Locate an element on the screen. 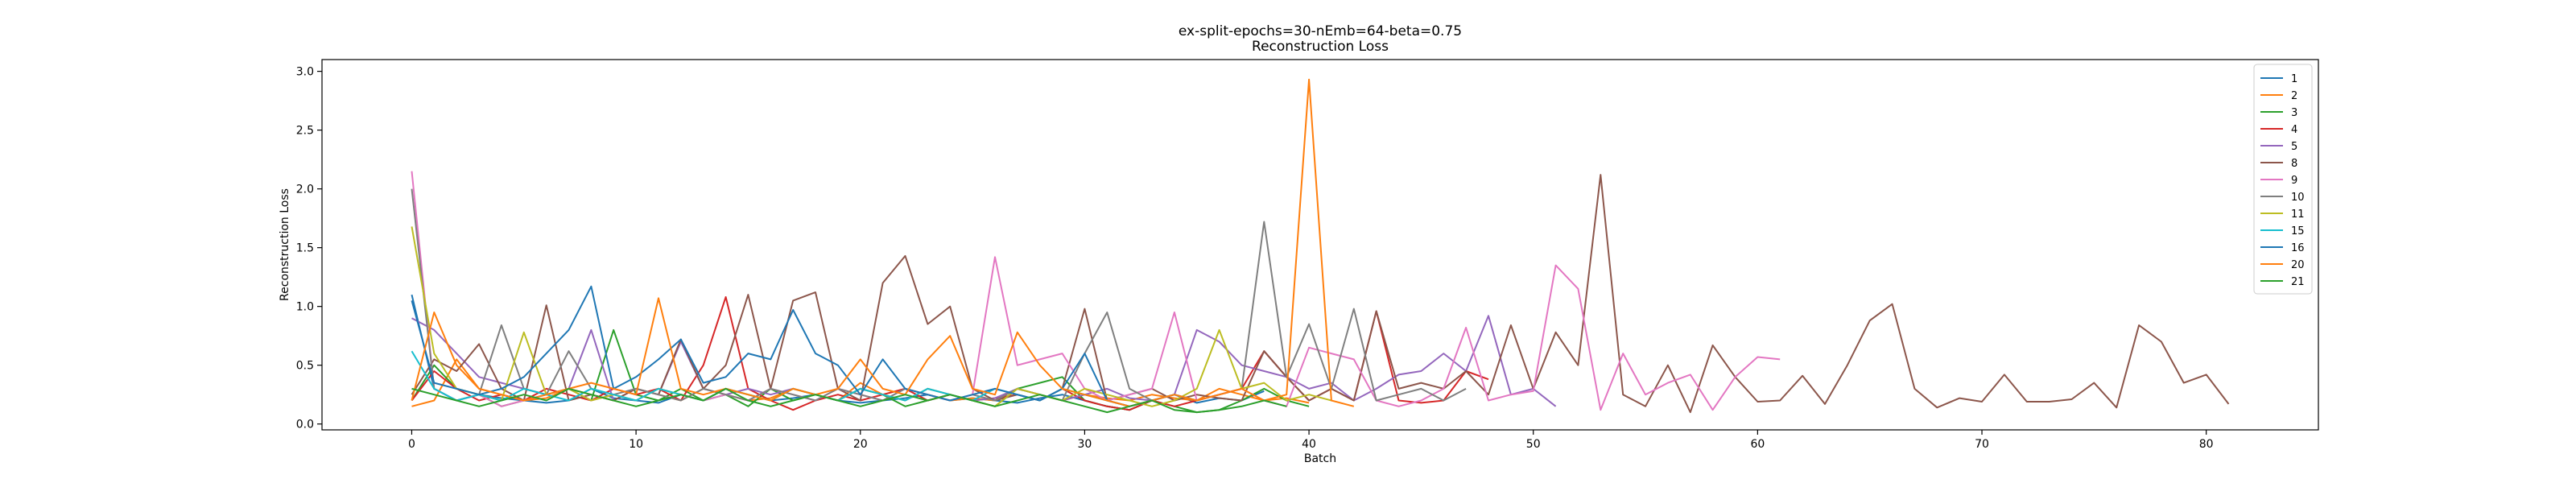 The height and width of the screenshot is (483, 2576). x-axis-ticks: 0 10 20 30 40 50 60 70 80 is located at coordinates (1311, 441).